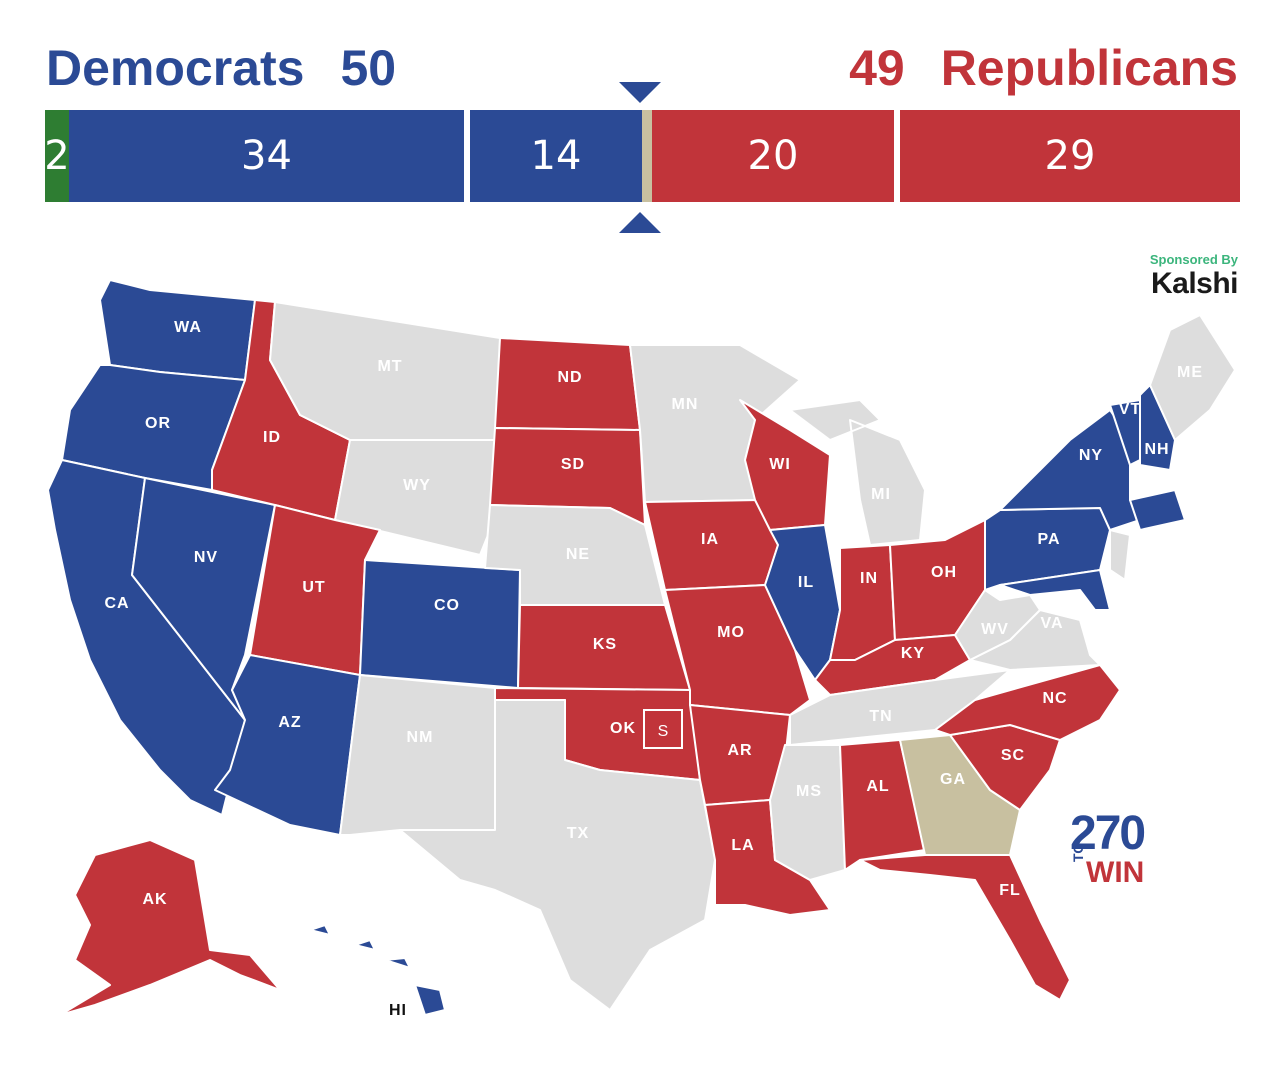 The width and height of the screenshot is (1284, 1084). I want to click on state-AL, so click(882, 805).